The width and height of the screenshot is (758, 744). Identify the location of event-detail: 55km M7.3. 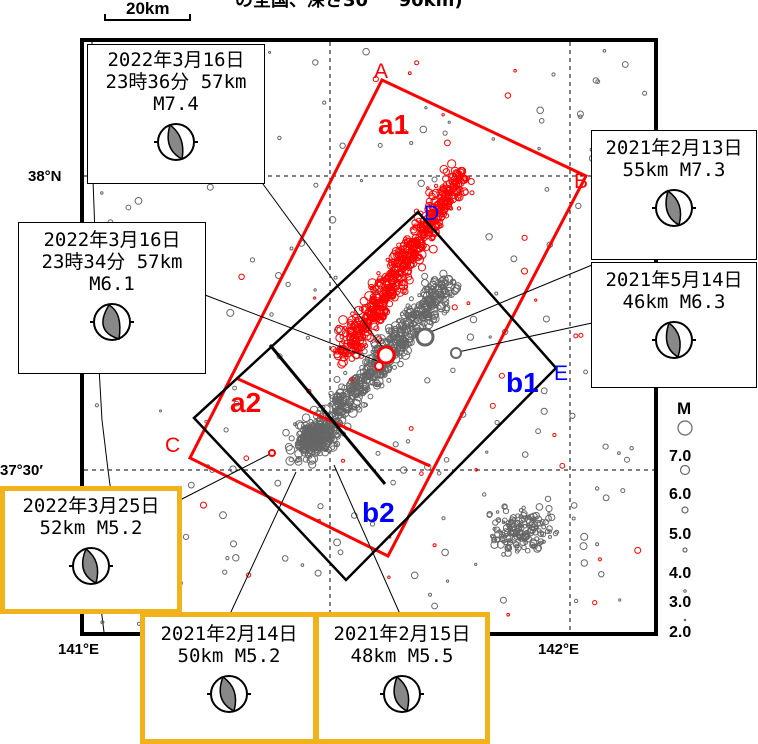
(674, 170).